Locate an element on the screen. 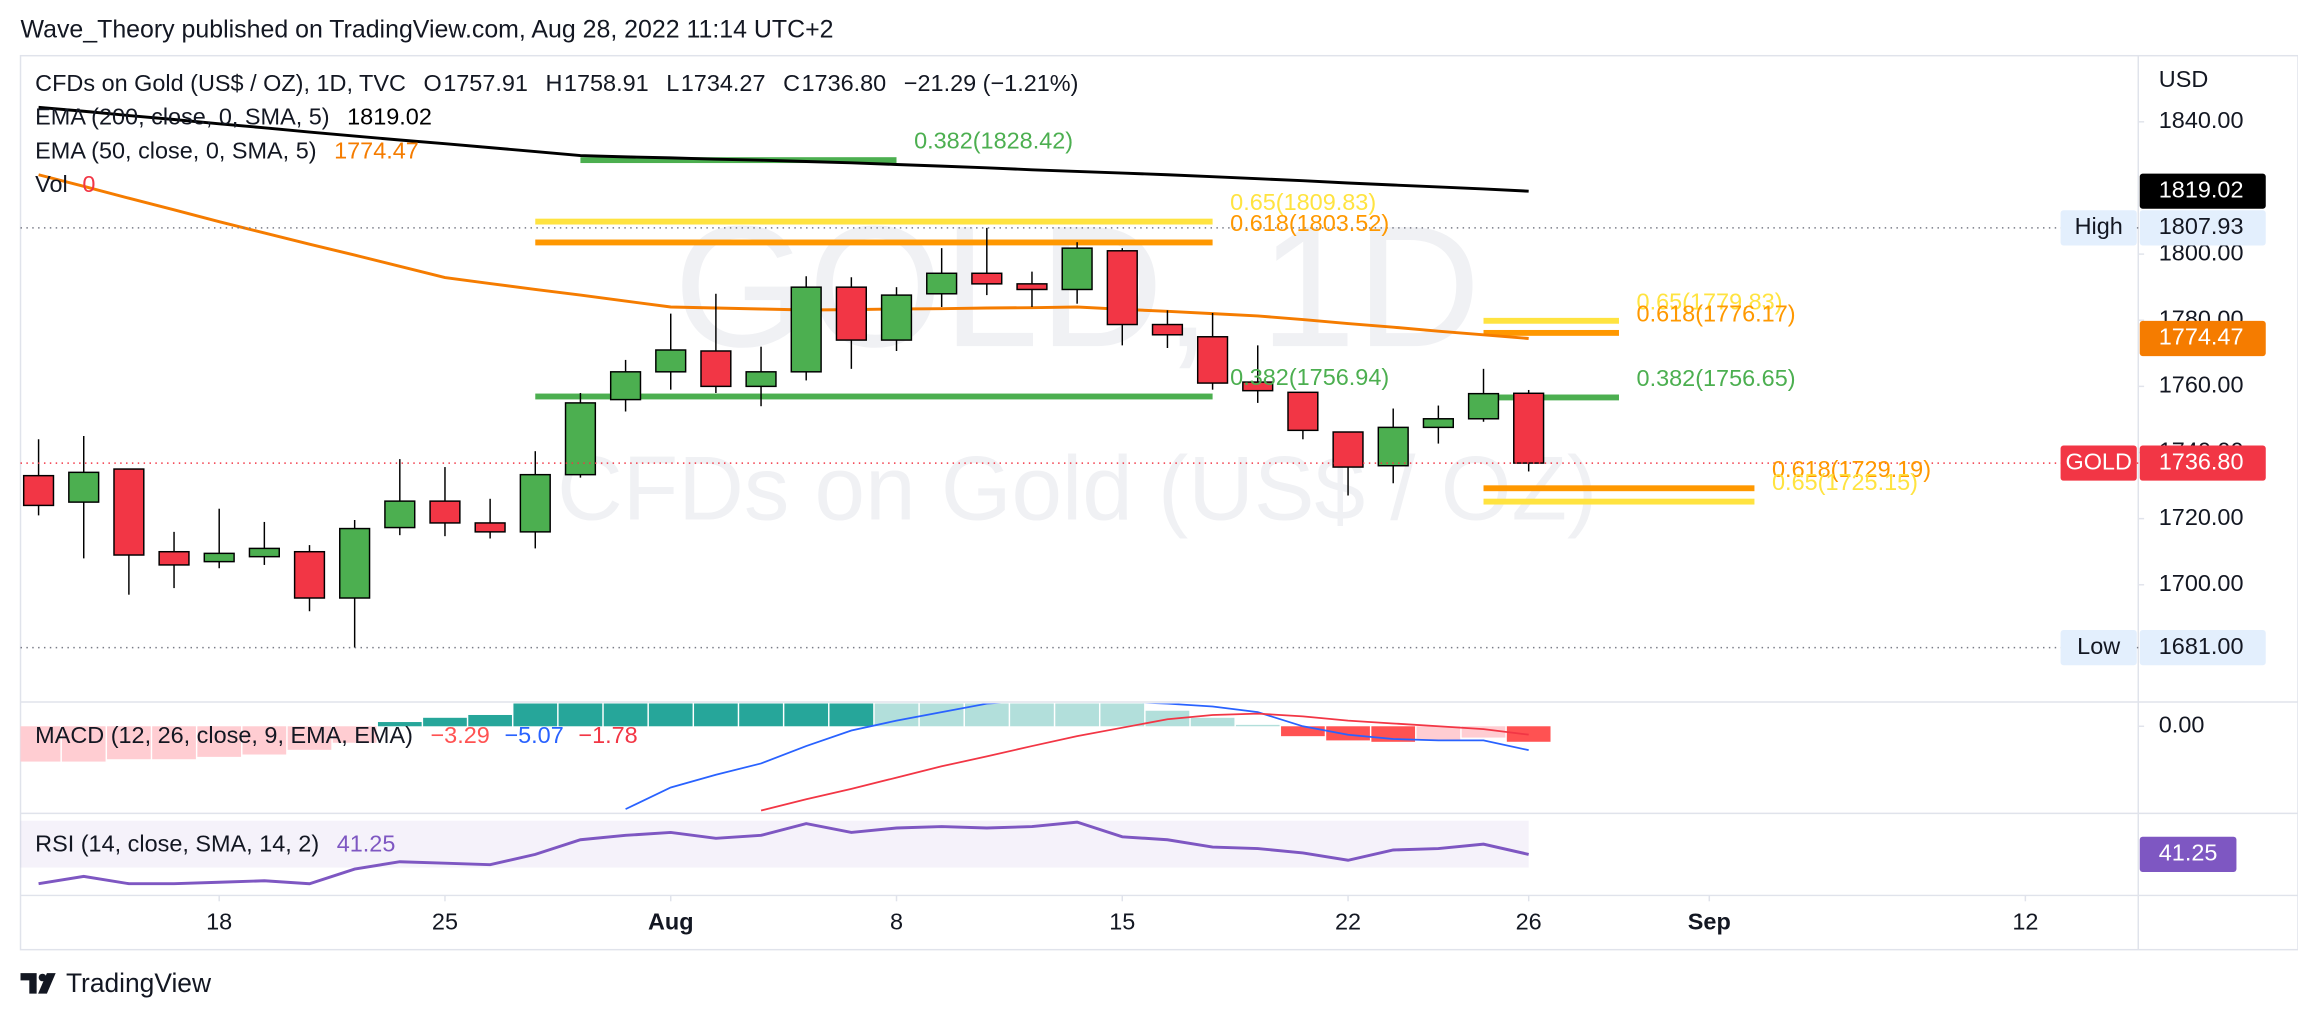 This screenshot has height=1020, width=2298. legend-change: −21.29 (−1.21%) is located at coordinates (991, 83).